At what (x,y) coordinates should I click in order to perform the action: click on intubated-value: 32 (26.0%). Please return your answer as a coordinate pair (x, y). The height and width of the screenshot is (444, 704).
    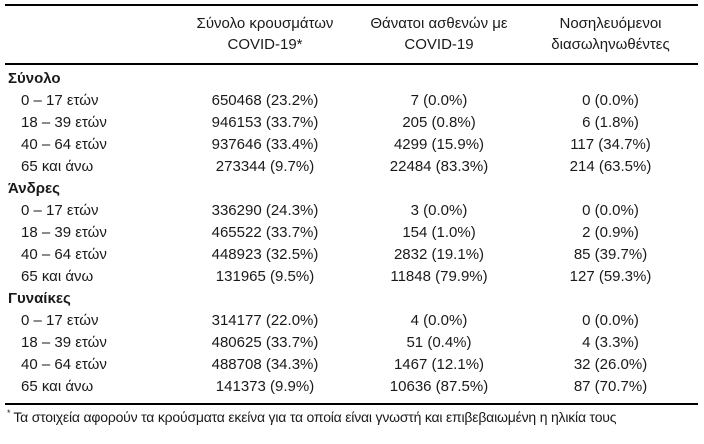
    Looking at the image, I should click on (610, 364).